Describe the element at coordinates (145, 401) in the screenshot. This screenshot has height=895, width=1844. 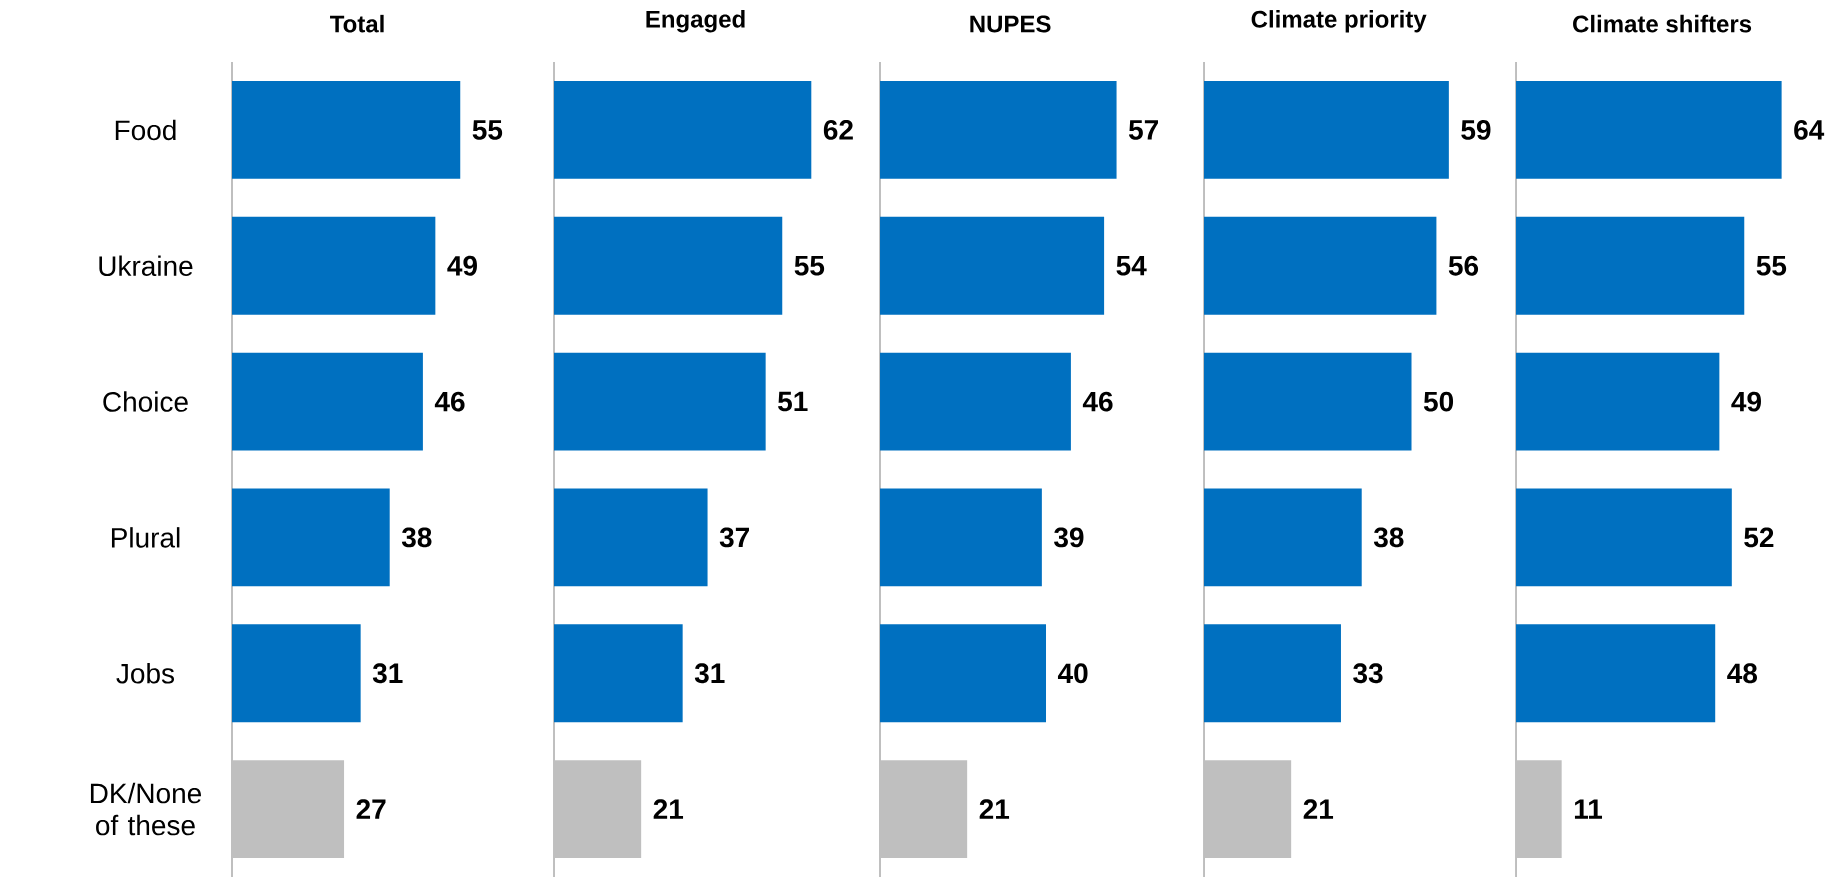
I see `y-tick-label: Choice` at that location.